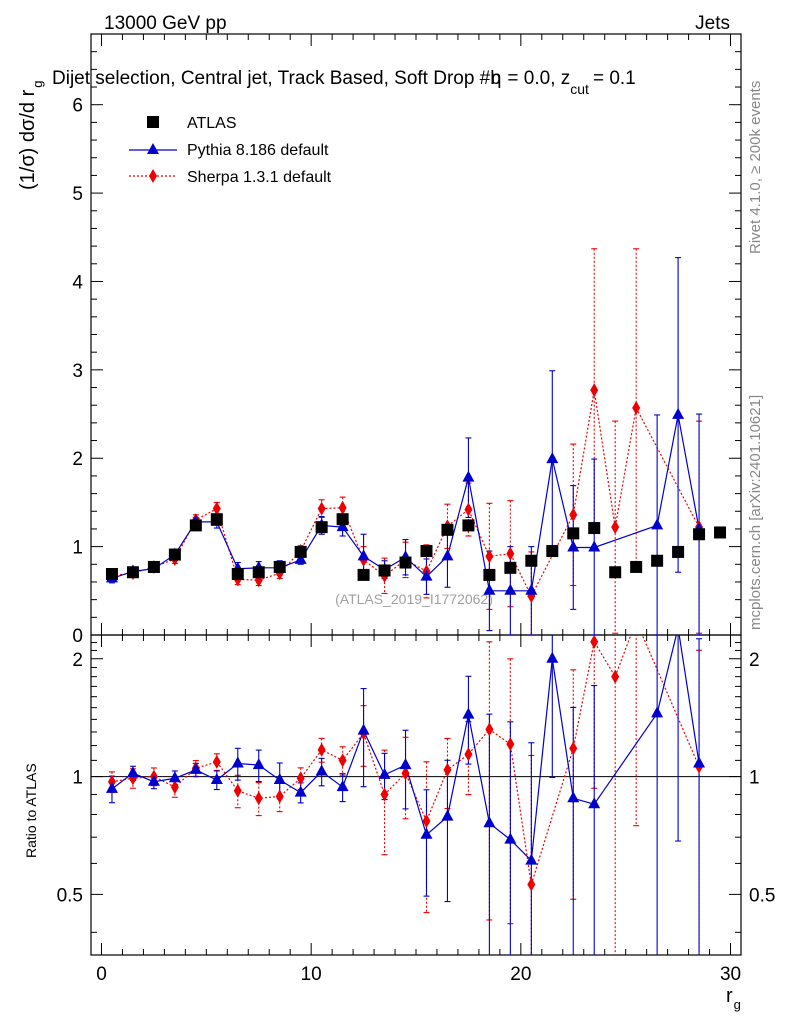 The height and width of the screenshot is (1024, 786). I want to click on y-tick-label-ratio-left: 0.5, so click(70, 895).